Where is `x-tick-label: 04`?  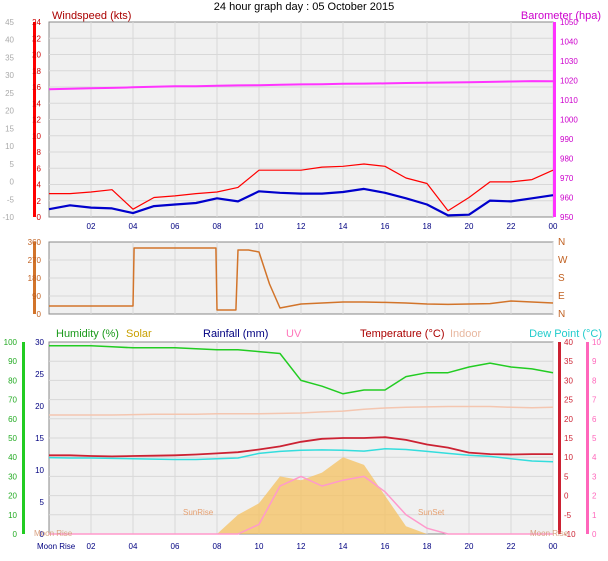
x-tick-label: 04 is located at coordinates (133, 546).